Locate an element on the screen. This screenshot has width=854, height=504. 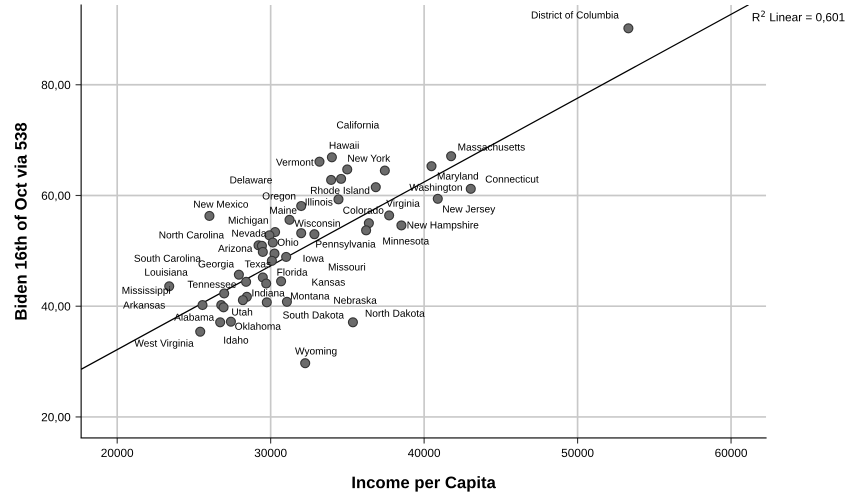
annotation: Tennessee is located at coordinates (212, 284).